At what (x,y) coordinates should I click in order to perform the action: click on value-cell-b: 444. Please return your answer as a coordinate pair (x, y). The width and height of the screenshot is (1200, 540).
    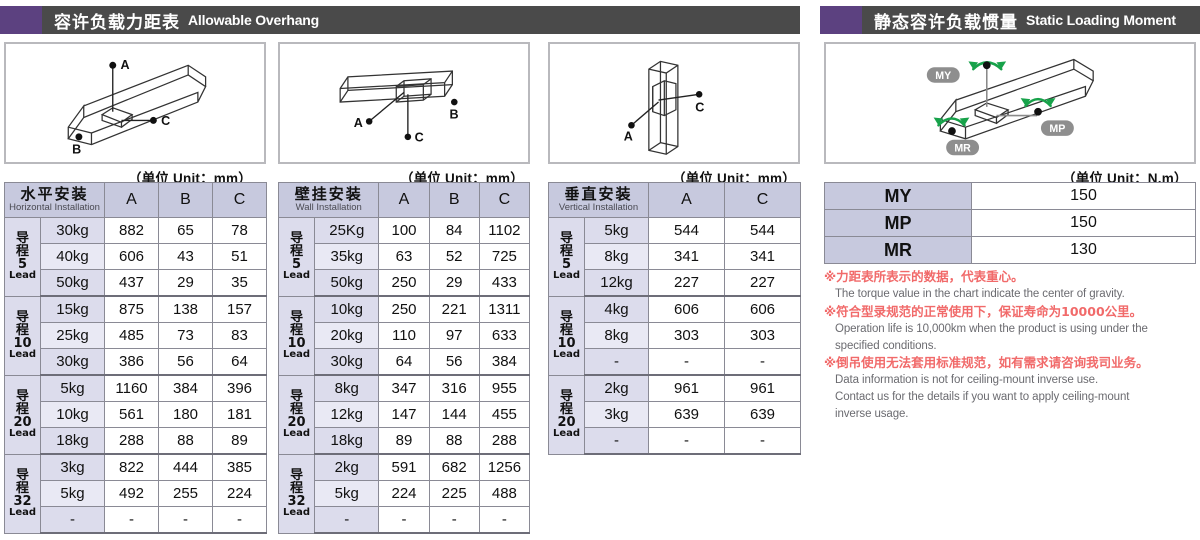
    Looking at the image, I should click on (186, 467).